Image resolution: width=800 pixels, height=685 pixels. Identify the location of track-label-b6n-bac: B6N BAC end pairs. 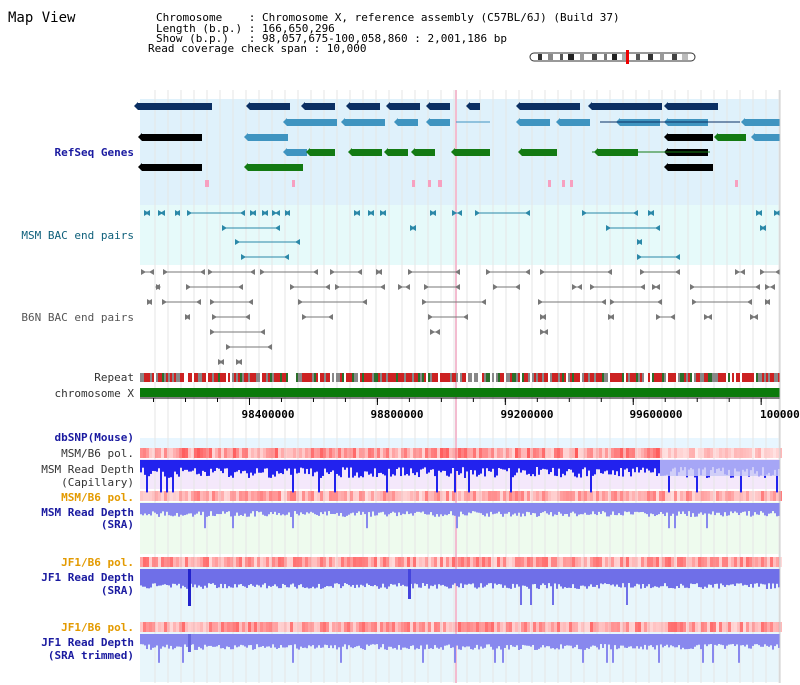
(77, 317).